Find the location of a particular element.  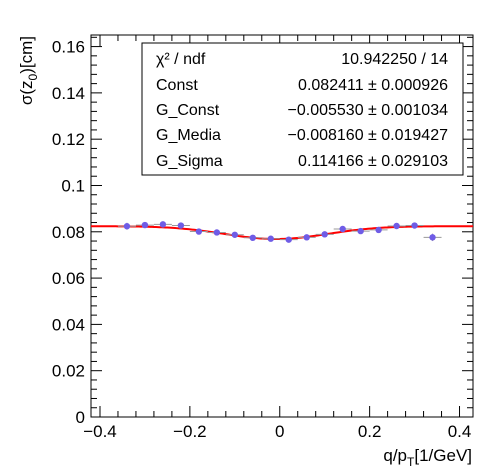

stat-value-const: 0.082411 ± 0.000926 is located at coordinates (373, 85).